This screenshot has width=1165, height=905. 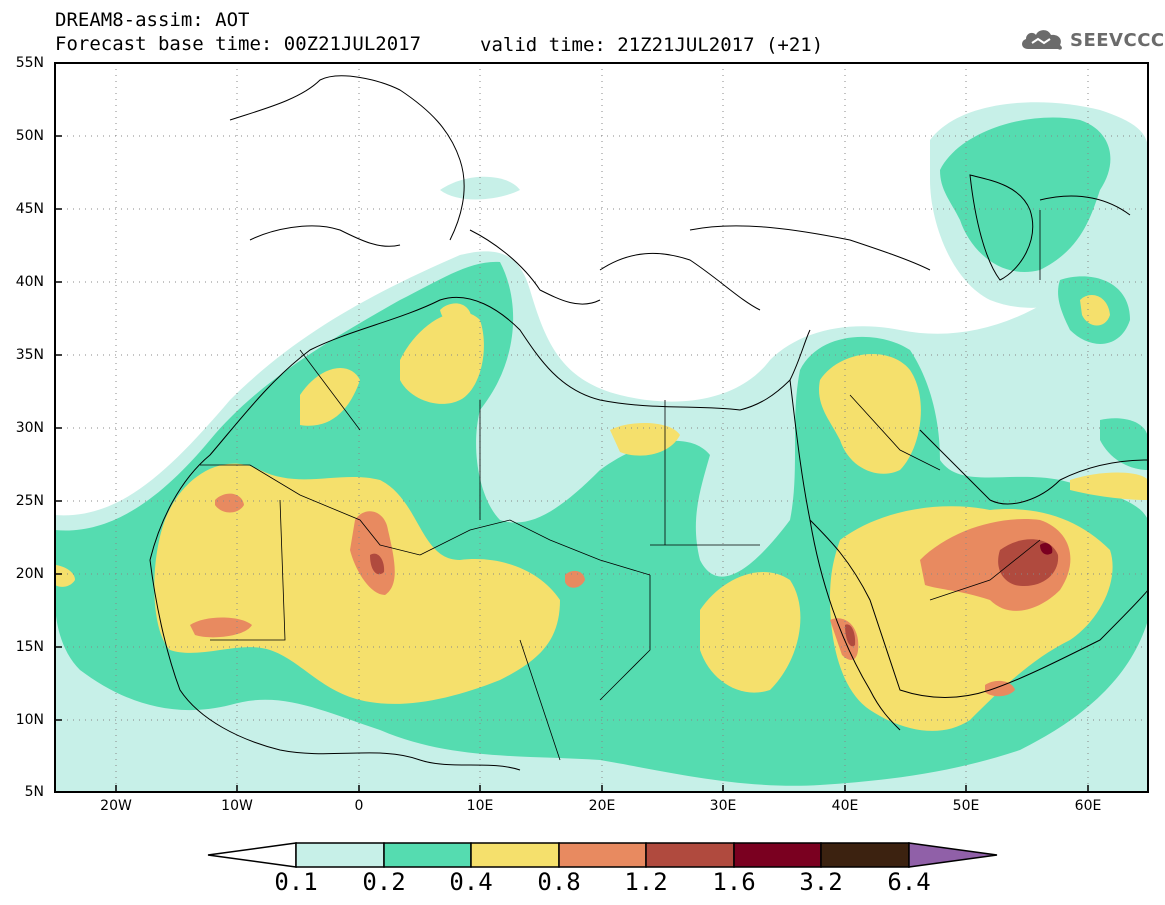 What do you see at coordinates (29, 501) in the screenshot?
I see `lat-label-25n: 25N` at bounding box center [29, 501].